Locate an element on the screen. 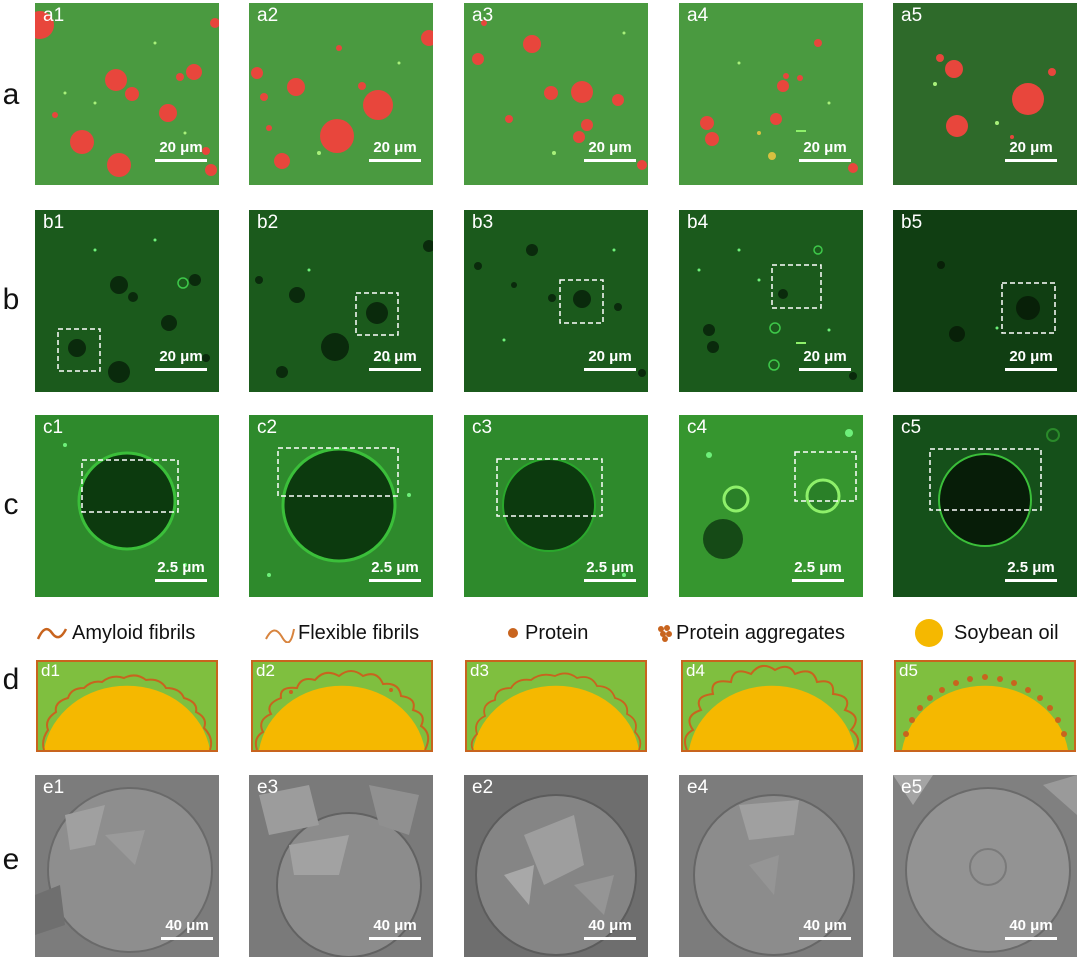 This screenshot has width=1080, height=961. panel-label: d2 is located at coordinates (265, 670).